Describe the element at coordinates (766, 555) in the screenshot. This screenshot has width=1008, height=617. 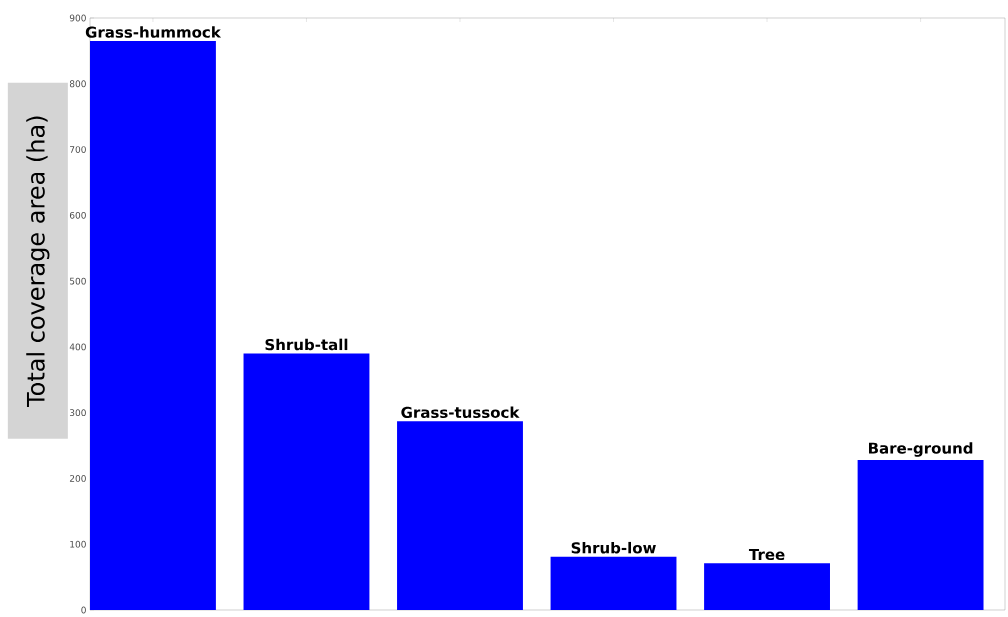
I see `x-tick-label: Tree` at that location.